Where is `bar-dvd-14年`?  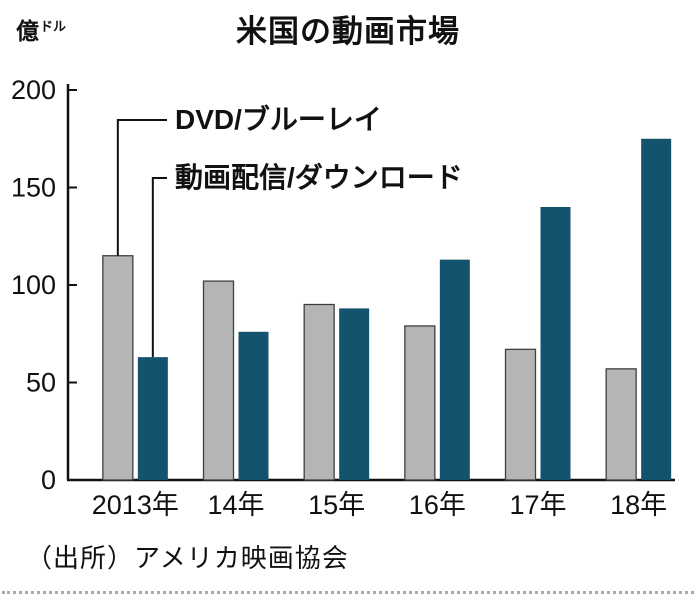
bar-dvd-14年 is located at coordinates (218, 380).